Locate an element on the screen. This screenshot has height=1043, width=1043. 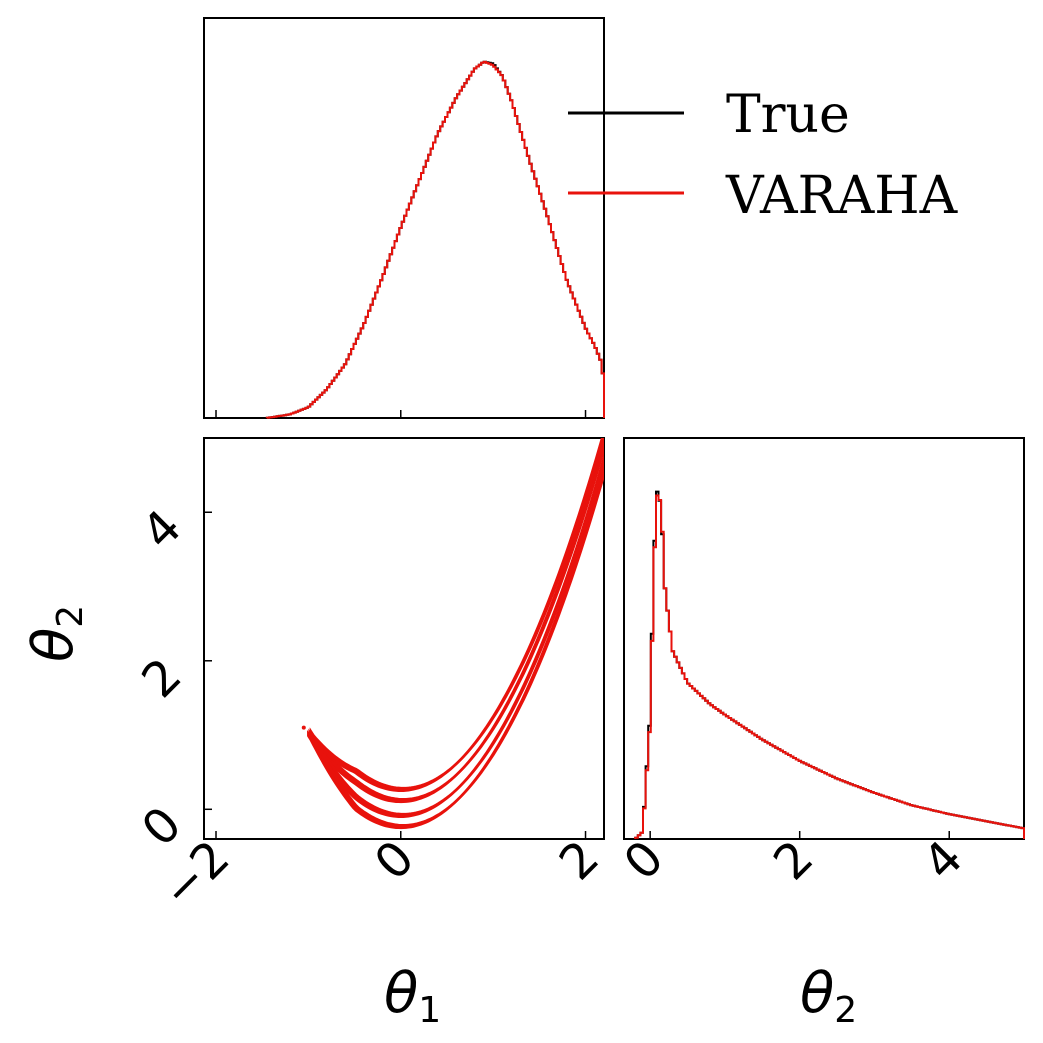
theta1-hist-varaha is located at coordinates (435, 239).